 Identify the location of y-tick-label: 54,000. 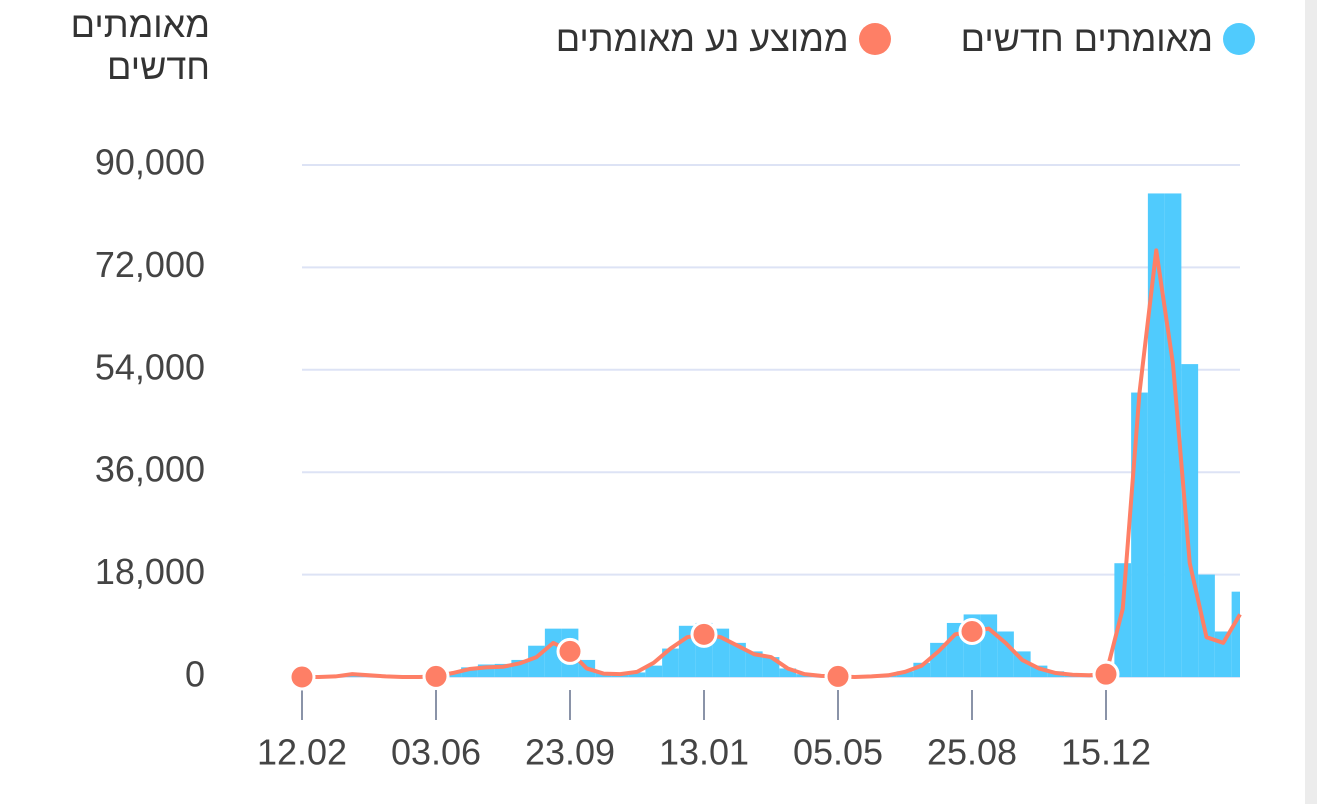
(150, 366).